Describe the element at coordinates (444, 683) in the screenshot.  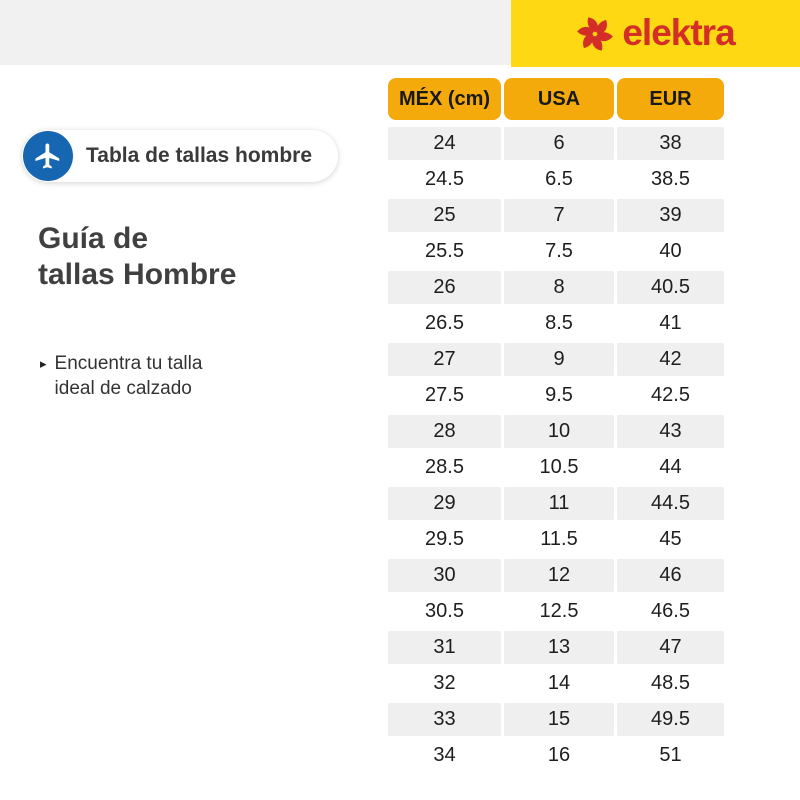
I see `size-cell: 32` at that location.